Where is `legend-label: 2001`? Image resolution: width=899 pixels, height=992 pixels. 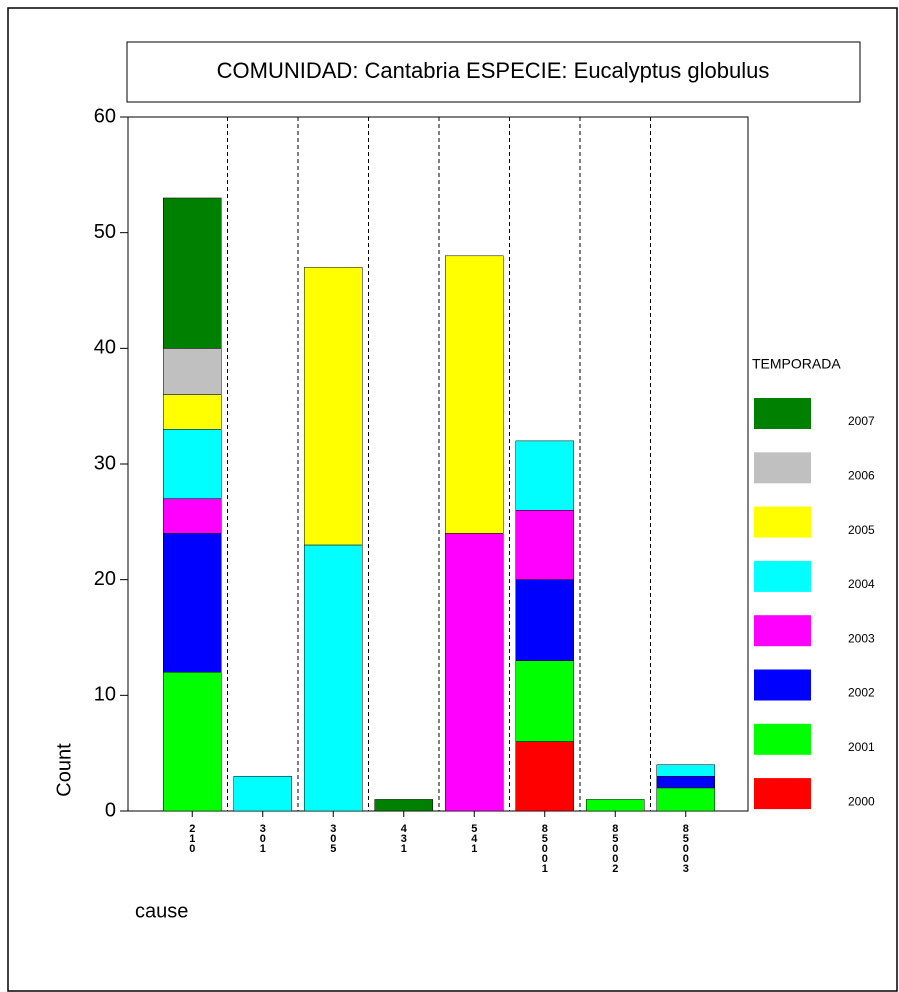 legend-label: 2001 is located at coordinates (861, 747).